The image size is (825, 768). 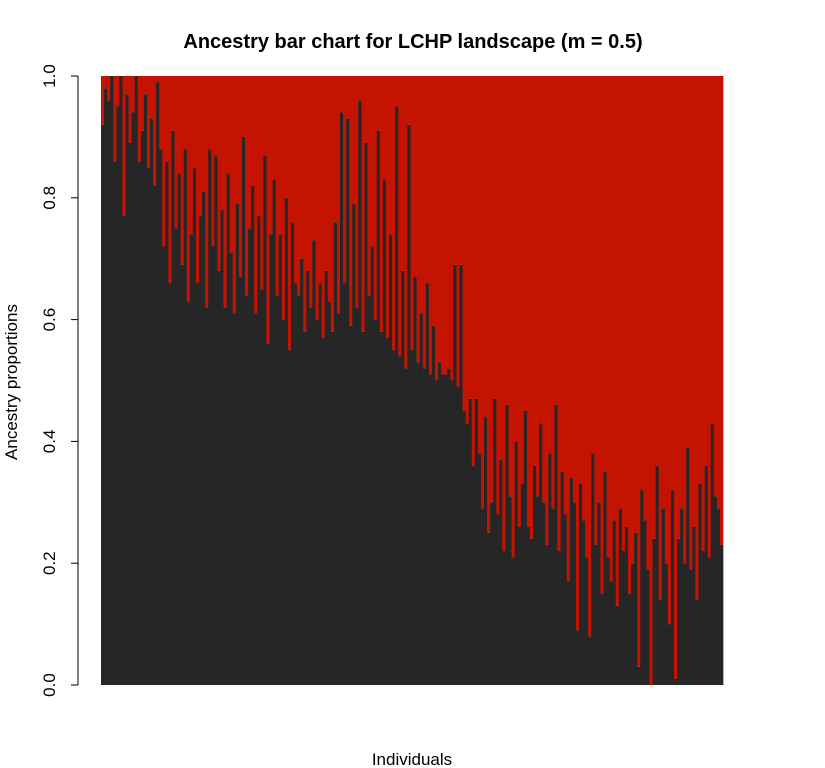 What do you see at coordinates (49, 685) in the screenshot?
I see `y-tick-label: 0.0` at bounding box center [49, 685].